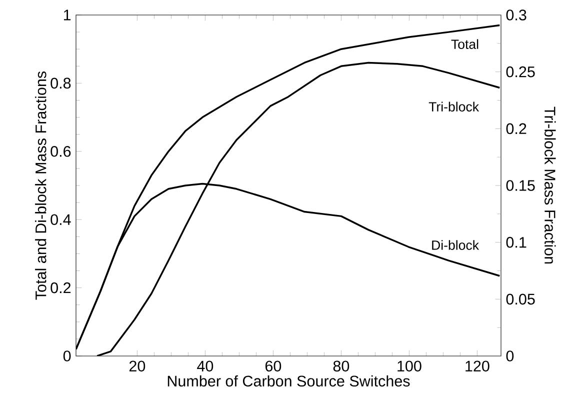 The height and width of the screenshot is (417, 581). Describe the element at coordinates (60, 220) in the screenshot. I see `y-tick-label: 0.4` at that location.